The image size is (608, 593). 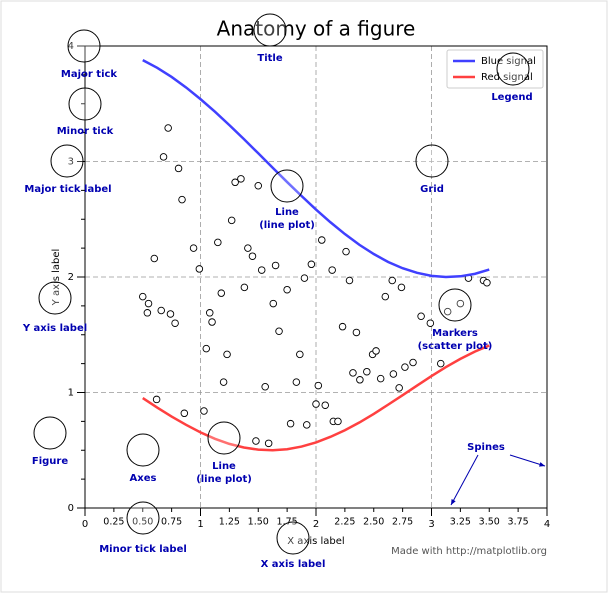 What do you see at coordinates (56, 278) in the screenshot?
I see `y-axis-label: Y axis label` at bounding box center [56, 278].